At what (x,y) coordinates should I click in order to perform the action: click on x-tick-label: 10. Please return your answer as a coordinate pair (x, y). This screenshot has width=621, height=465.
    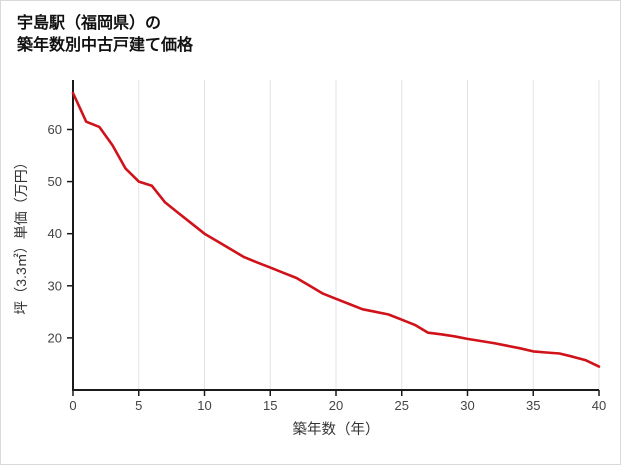
    Looking at the image, I should click on (204, 405).